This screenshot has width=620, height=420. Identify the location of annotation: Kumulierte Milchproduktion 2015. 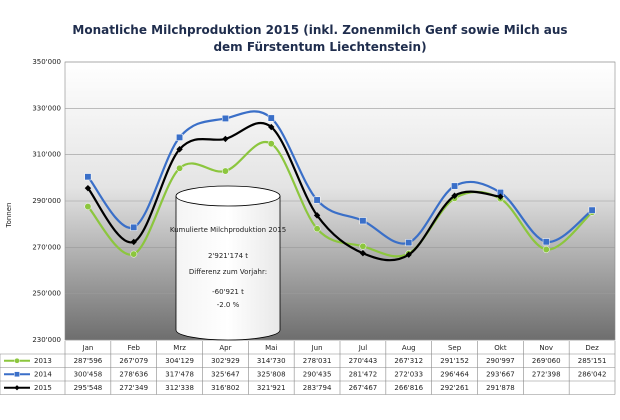
(228, 230).